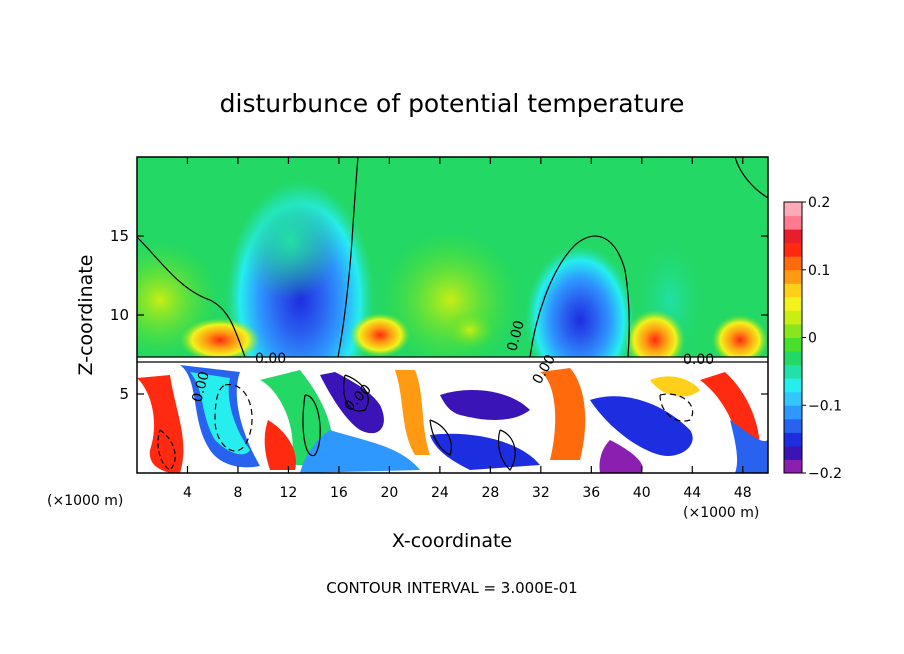 This screenshot has width=904, height=654. What do you see at coordinates (591, 493) in the screenshot?
I see `x-tick-label: 36` at bounding box center [591, 493].